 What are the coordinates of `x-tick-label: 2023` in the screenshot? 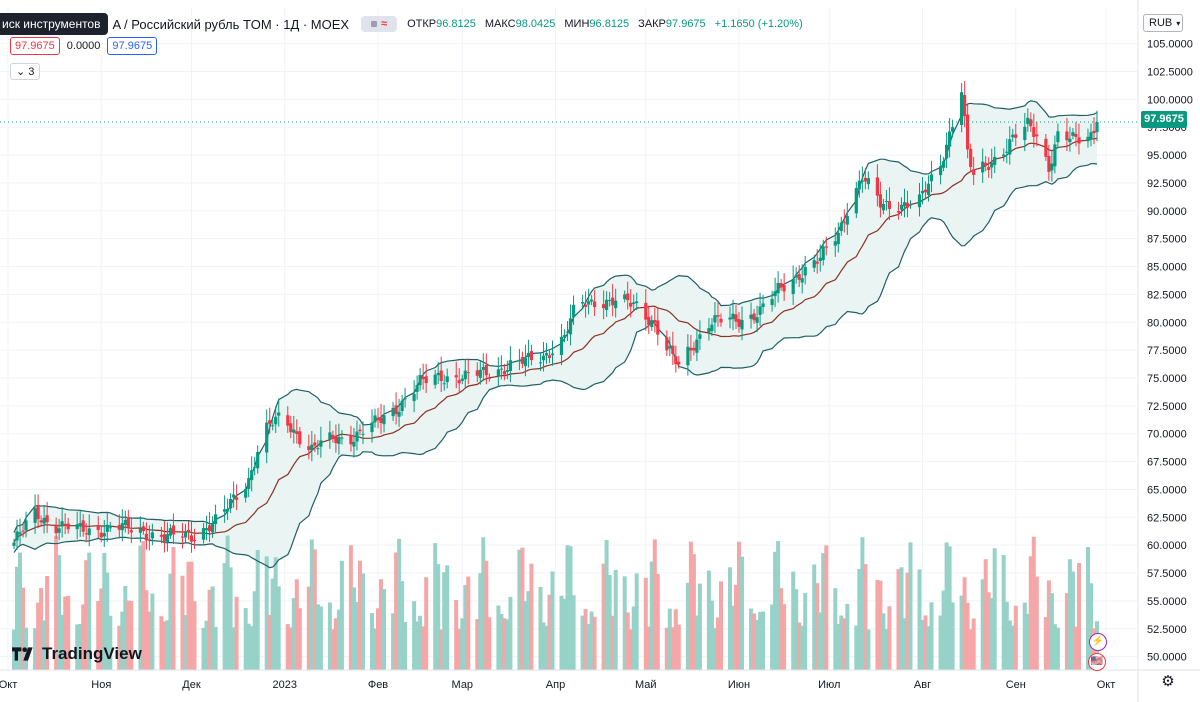 It's located at (285, 685).